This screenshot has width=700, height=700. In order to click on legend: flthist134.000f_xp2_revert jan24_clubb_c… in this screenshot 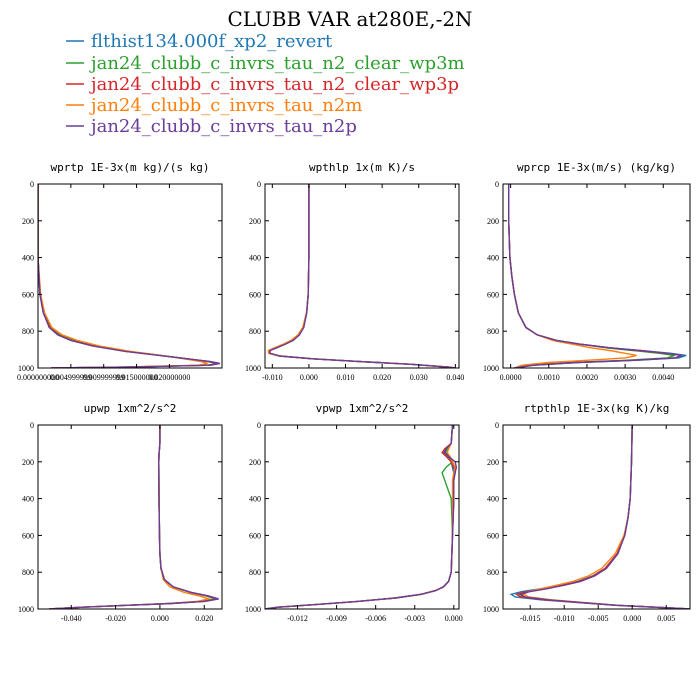, I will do `click(265, 84)`.